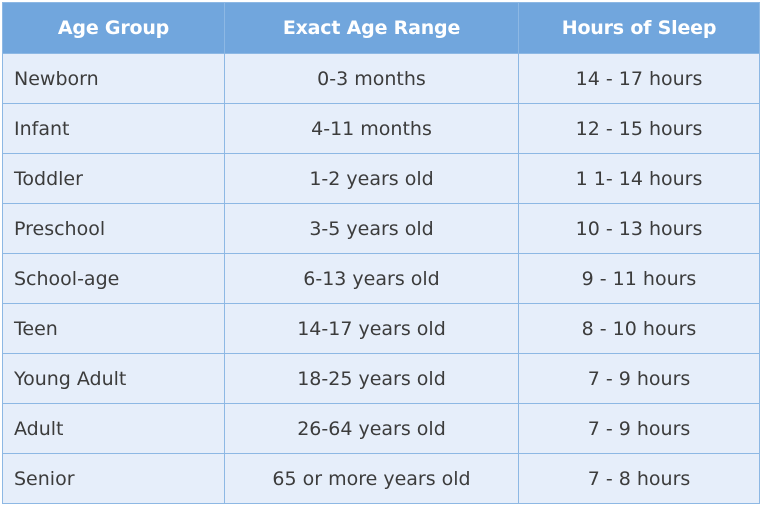 The width and height of the screenshot is (761, 505). Describe the element at coordinates (113, 278) in the screenshot. I see `cell-age-group: School-age` at that location.